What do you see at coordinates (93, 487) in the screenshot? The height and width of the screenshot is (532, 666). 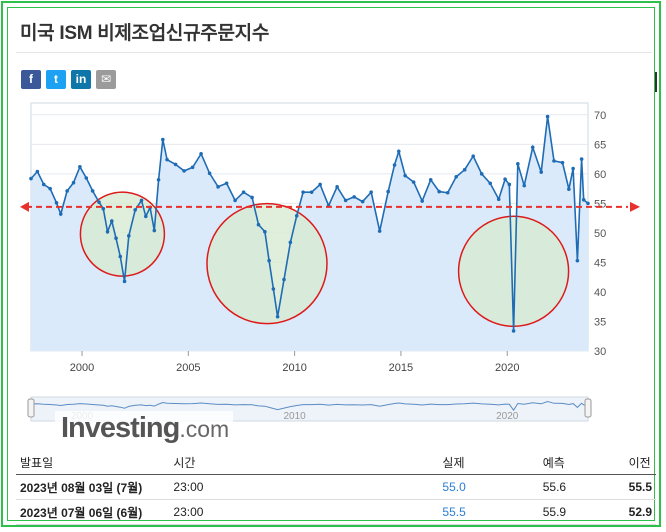 I see `row-date: 2023년 08월 03일 (7월)` at bounding box center [93, 487].